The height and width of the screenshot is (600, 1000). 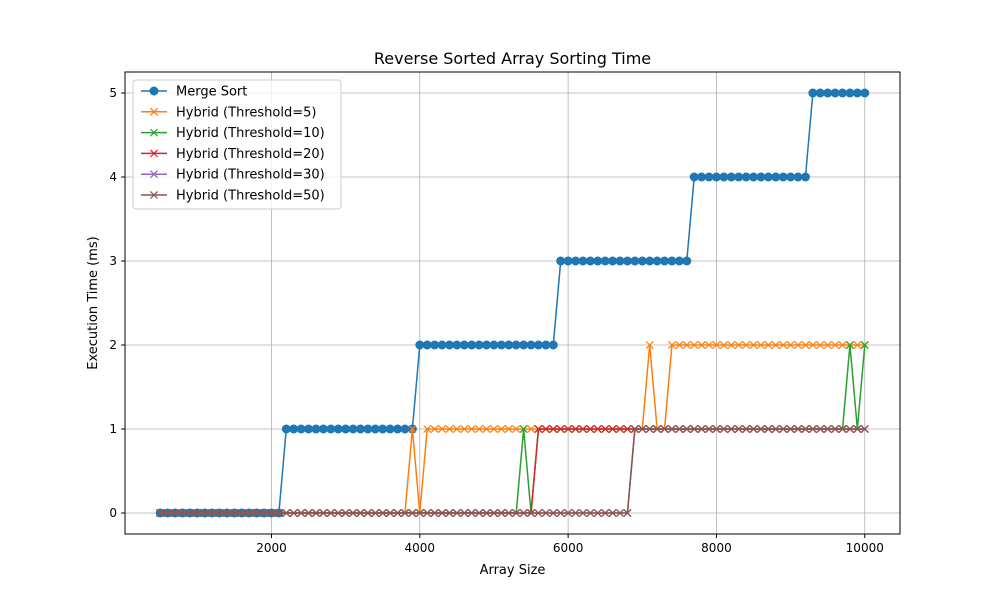 What do you see at coordinates (250, 196) in the screenshot?
I see `legend-label: Hybrid (Threshold=50)` at bounding box center [250, 196].